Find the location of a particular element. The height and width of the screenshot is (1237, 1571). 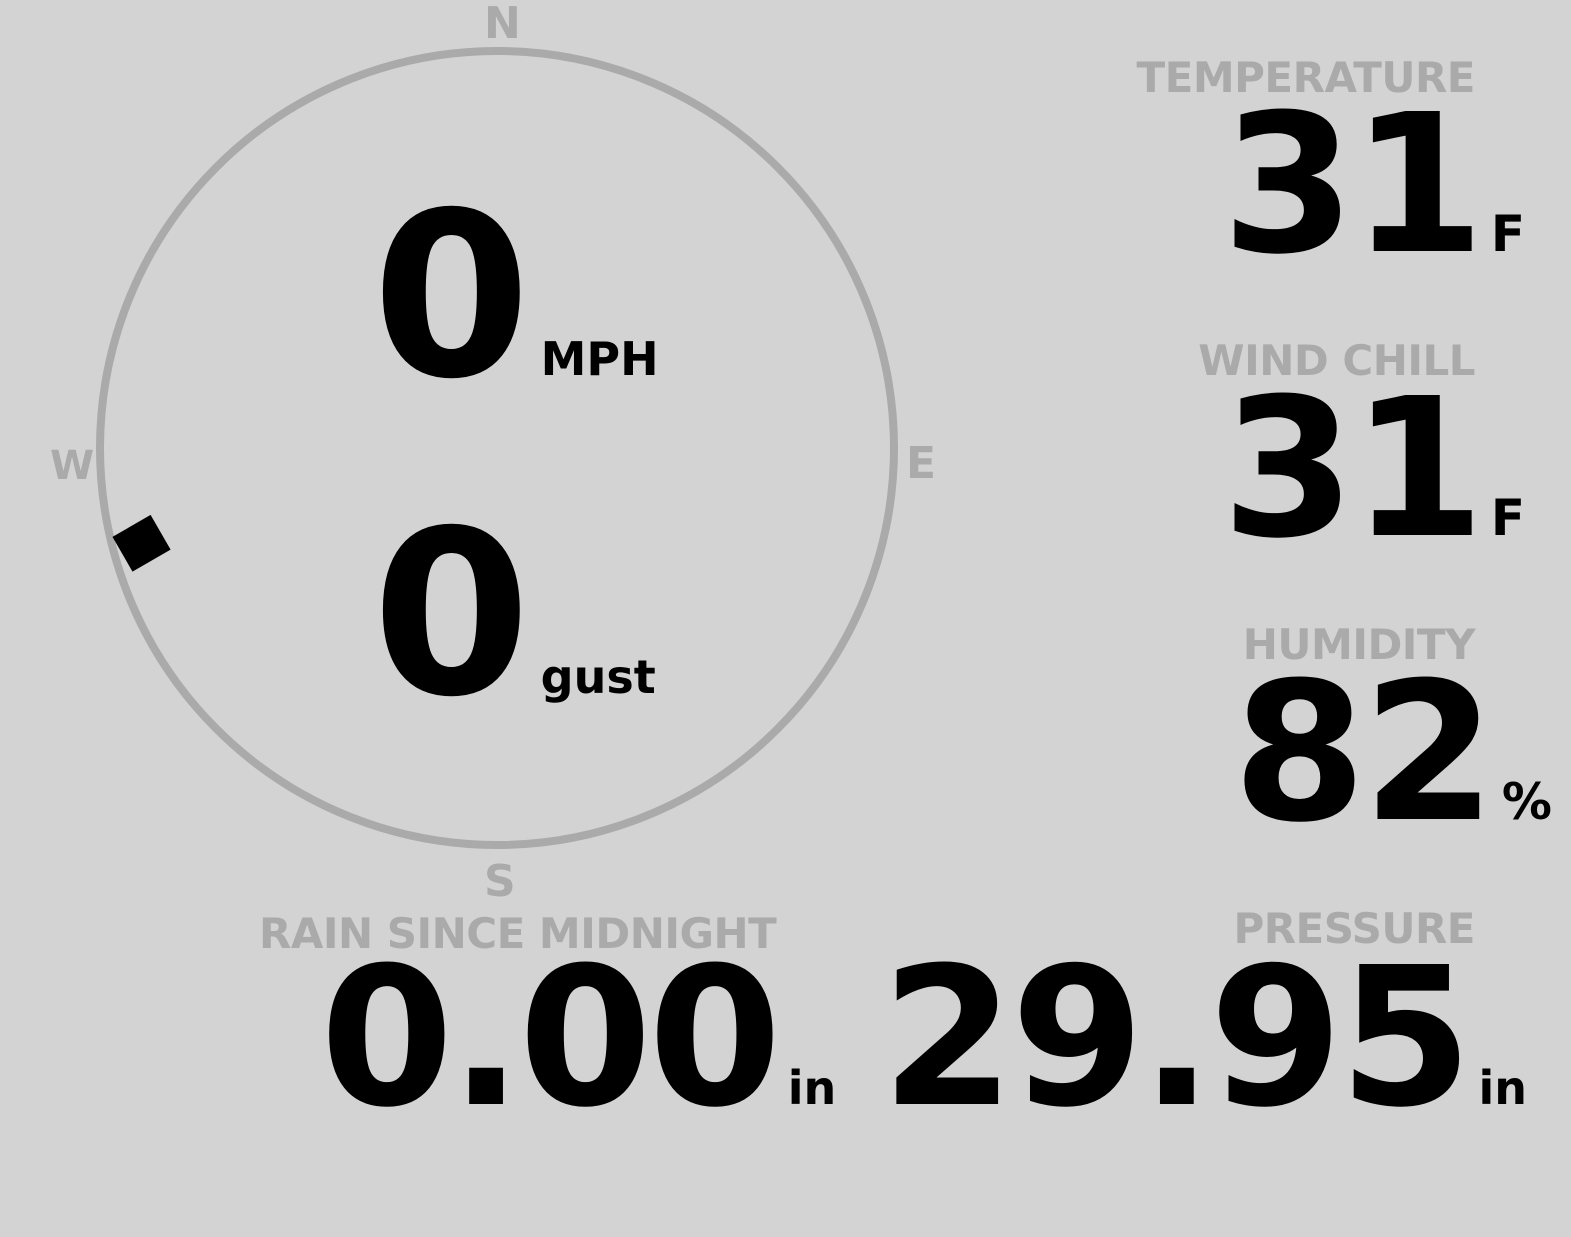

wind-gust-unit: gust is located at coordinates (598, 677).